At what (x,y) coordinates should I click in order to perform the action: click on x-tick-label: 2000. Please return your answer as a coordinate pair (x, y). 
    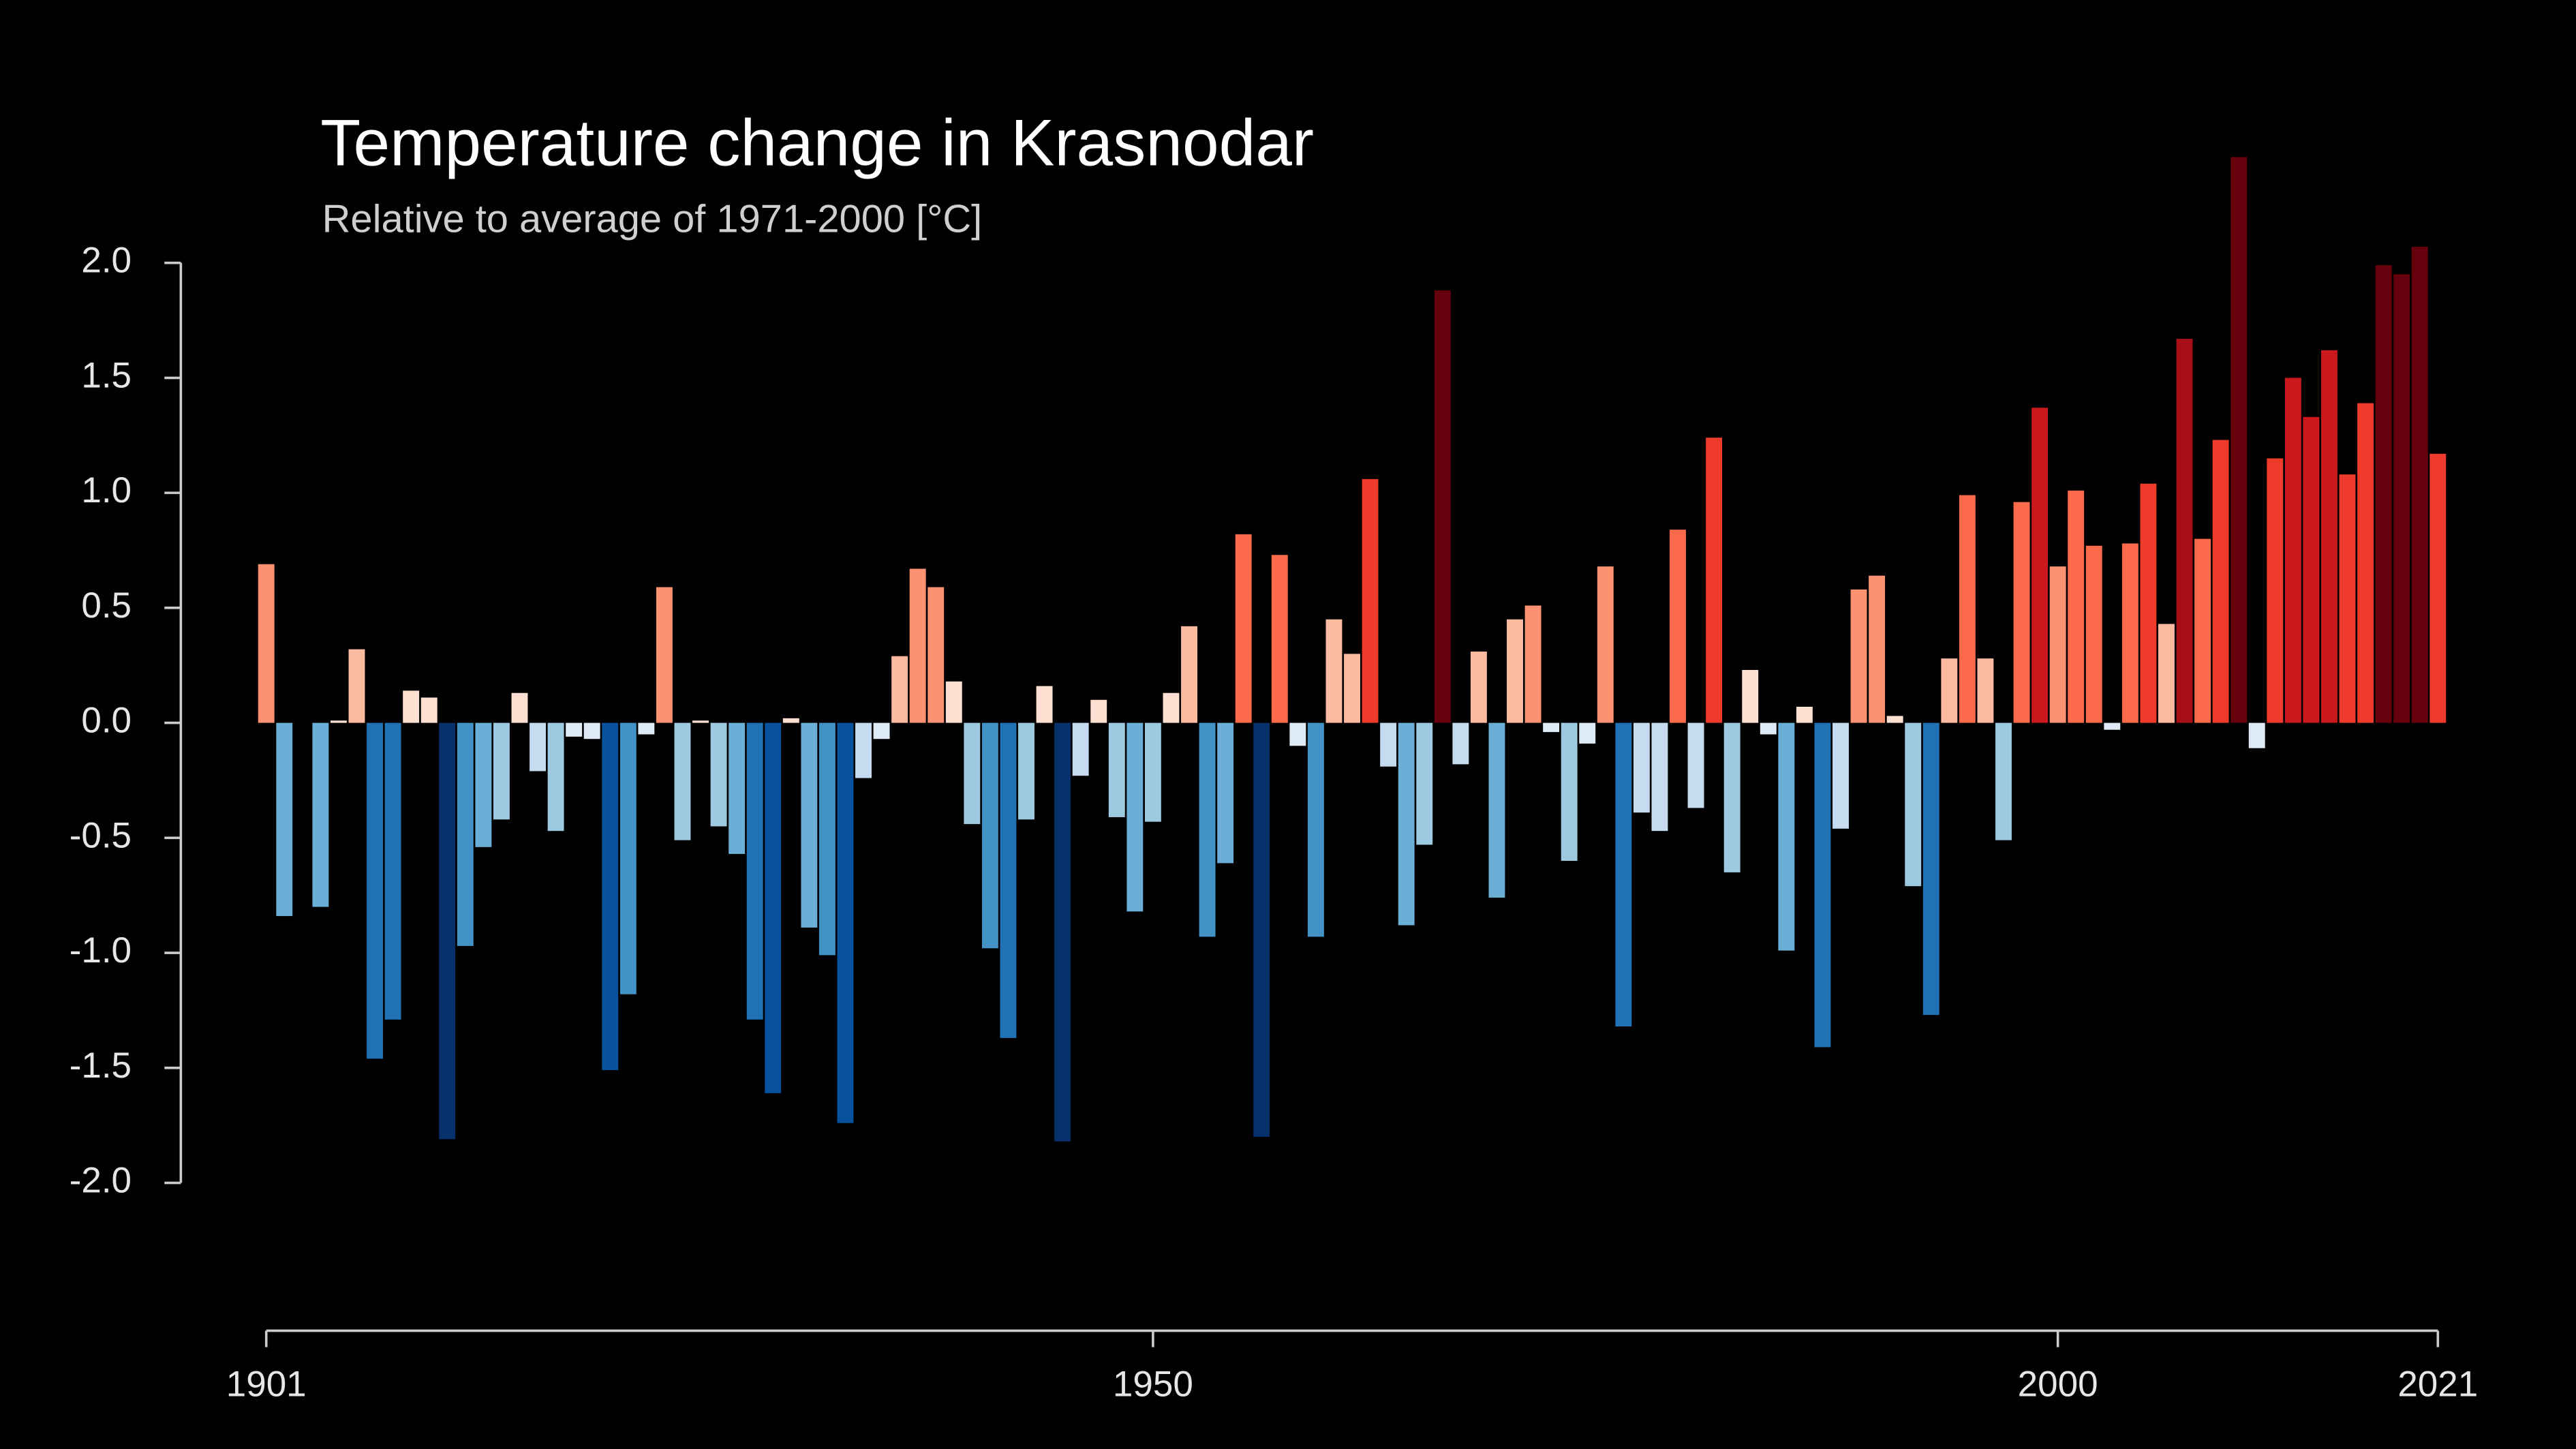
    Looking at the image, I should click on (2058, 1384).